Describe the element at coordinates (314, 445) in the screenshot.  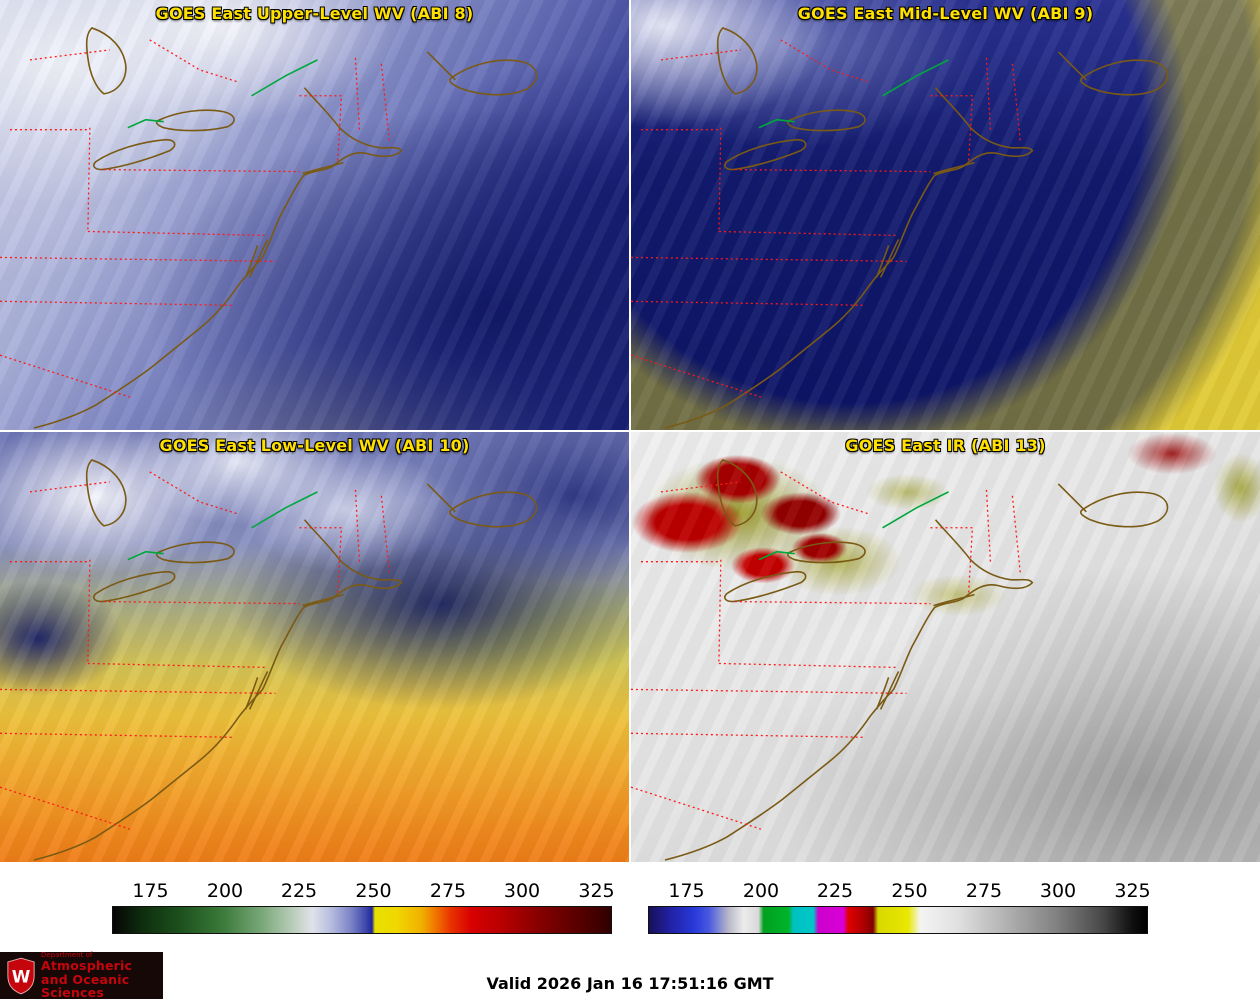
I see `panel-title-low-level-wv: GOES East Low-Level WV (ABI 10)` at that location.